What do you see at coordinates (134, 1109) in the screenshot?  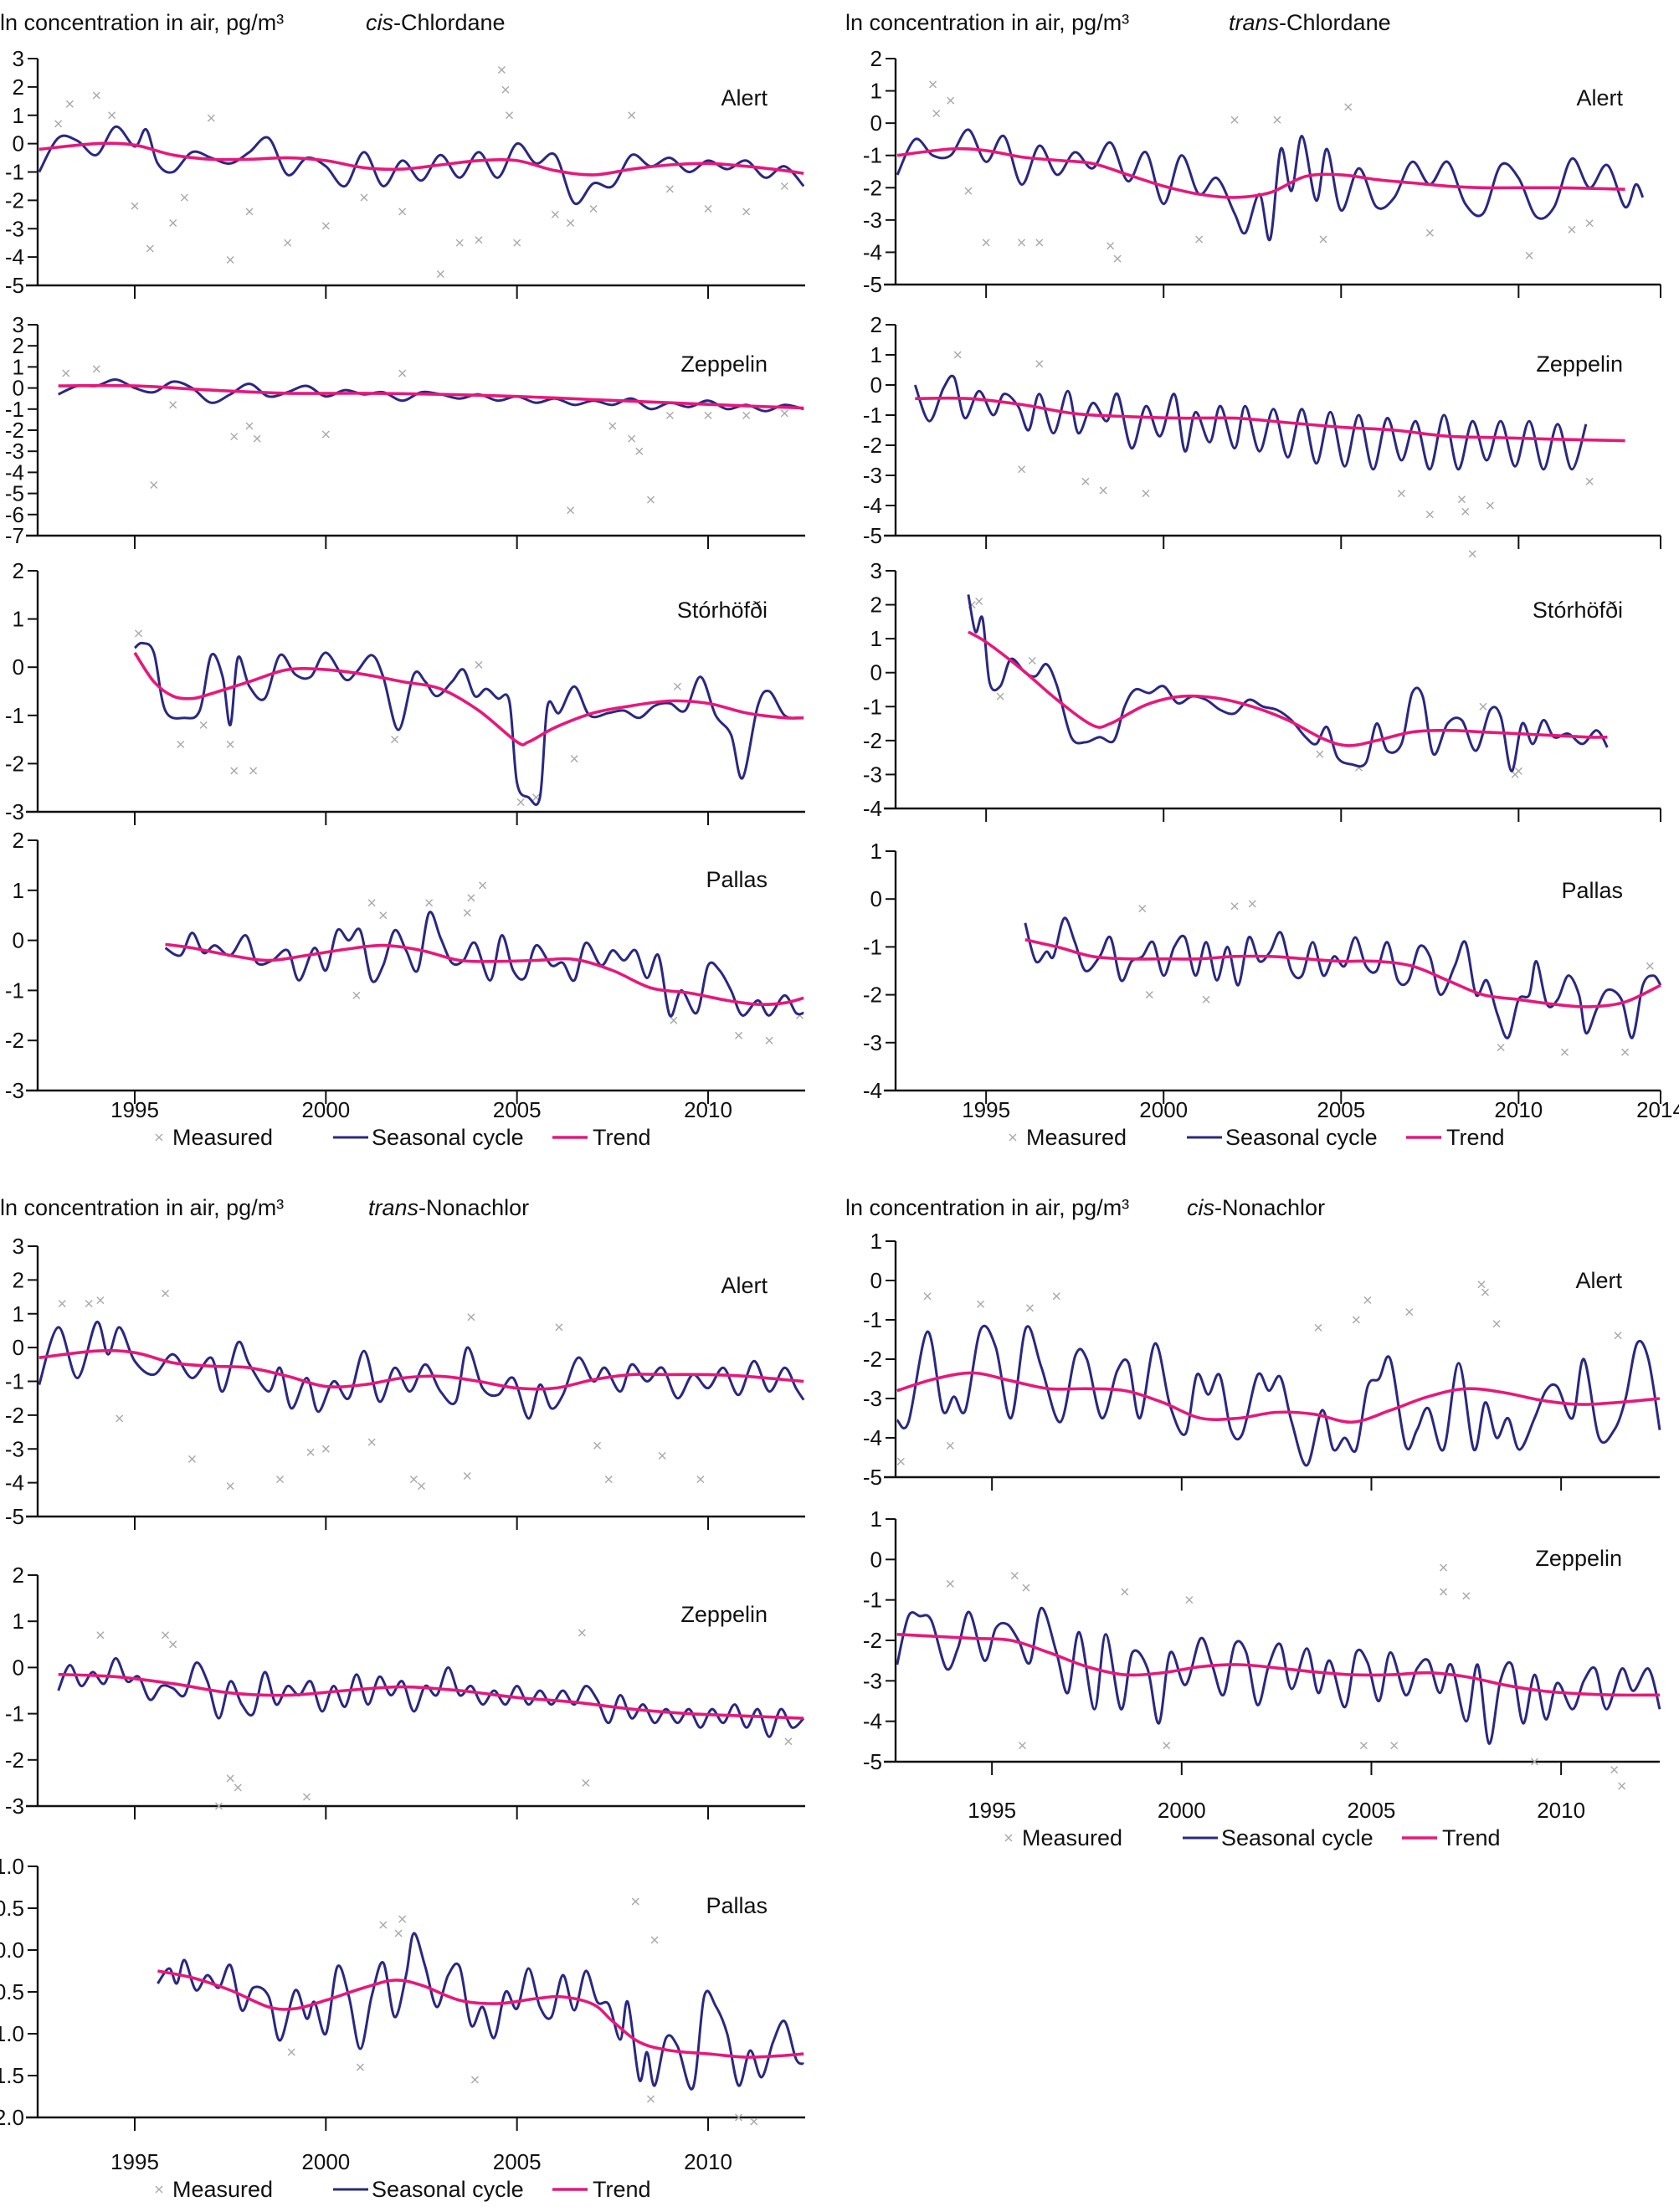 I see `x-tick-label: 1995` at bounding box center [134, 1109].